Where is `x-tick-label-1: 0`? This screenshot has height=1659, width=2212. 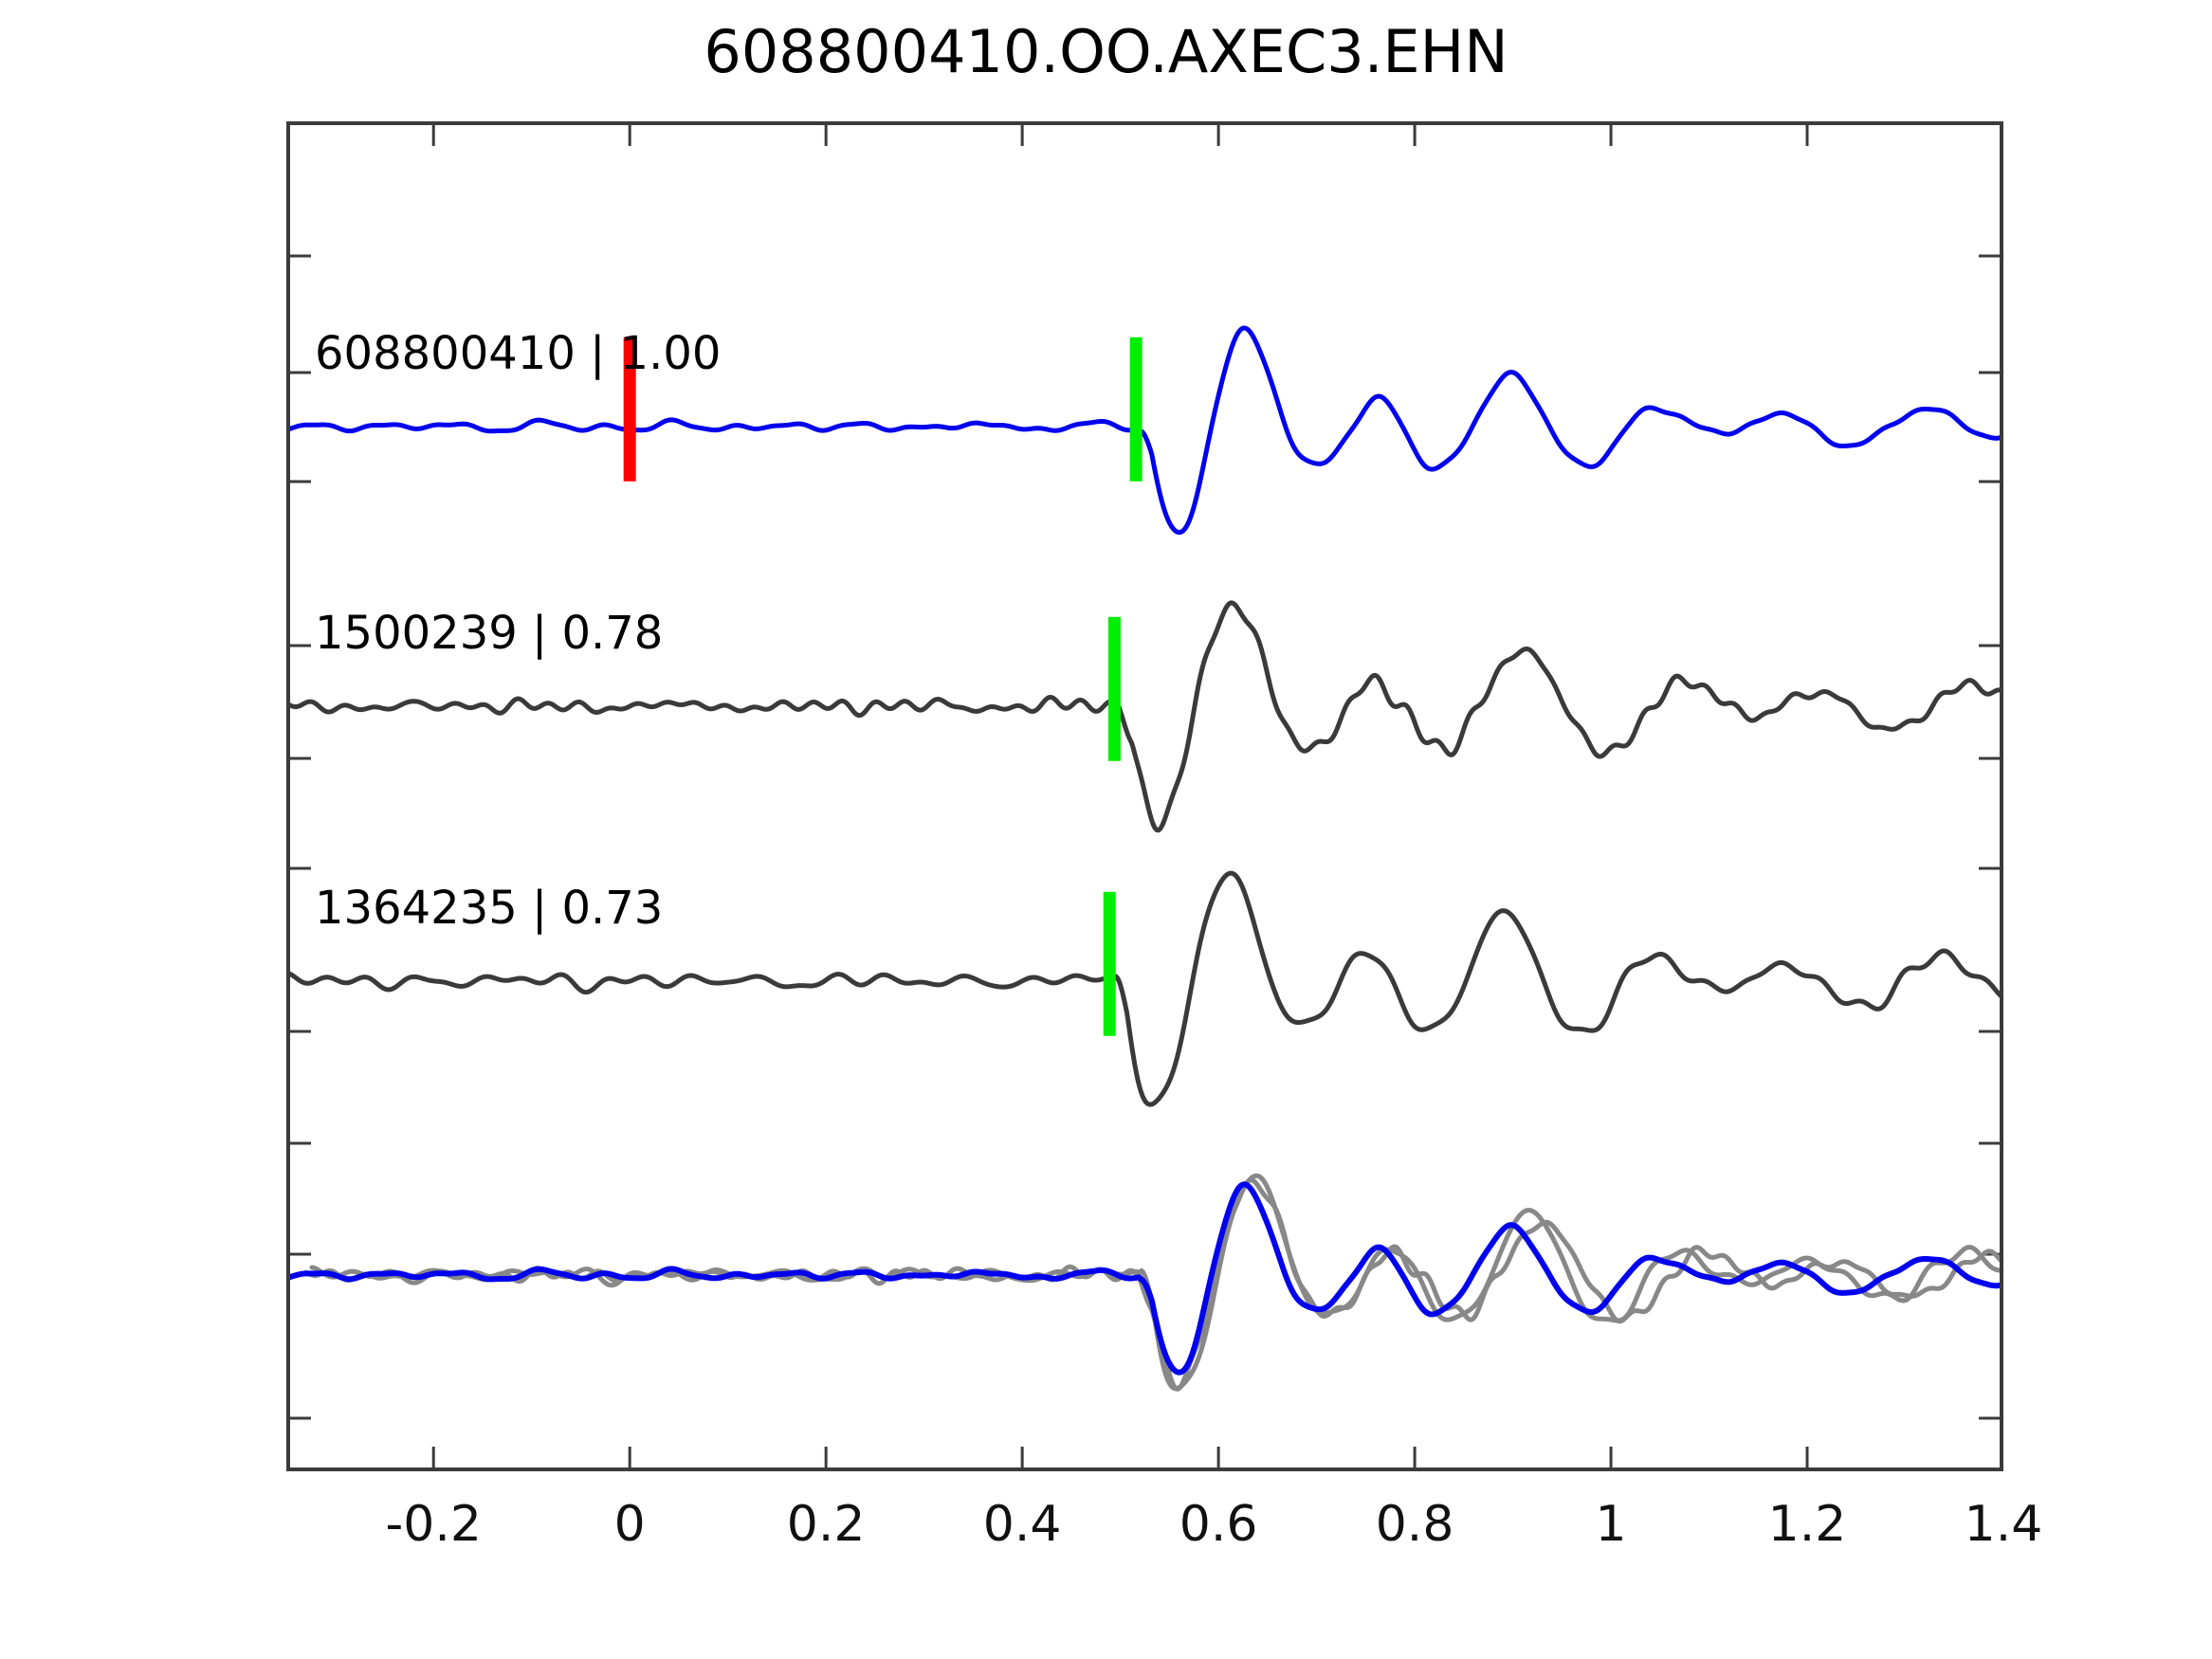
x-tick-label-1: 0 is located at coordinates (629, 1524).